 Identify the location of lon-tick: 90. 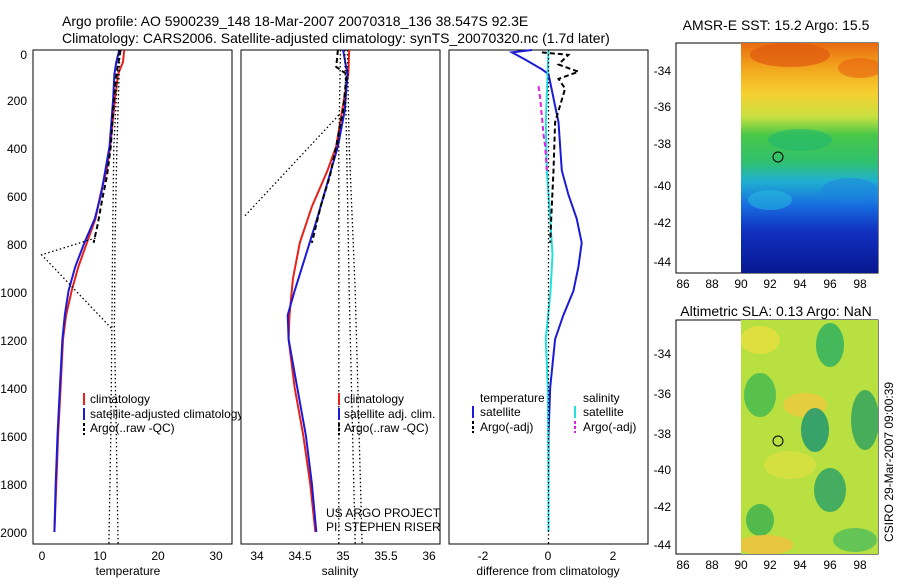
(741, 284).